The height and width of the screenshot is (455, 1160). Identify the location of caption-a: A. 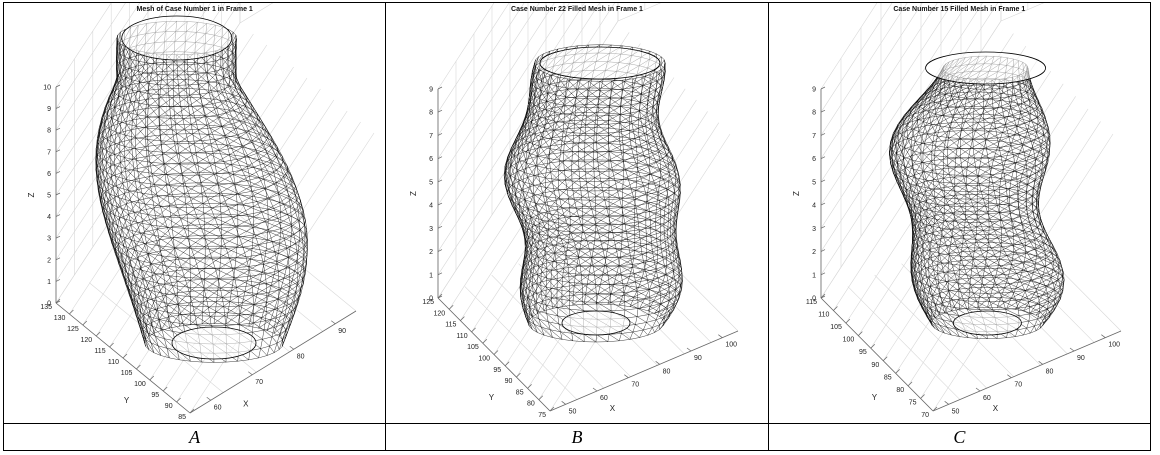
(194, 437).